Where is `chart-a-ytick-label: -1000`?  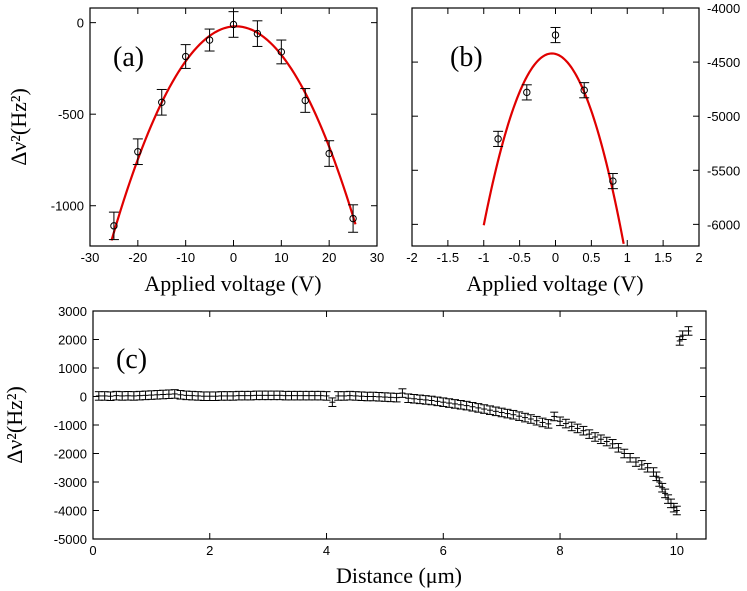
chart-a-ytick-label: -1000 is located at coordinates (67, 206).